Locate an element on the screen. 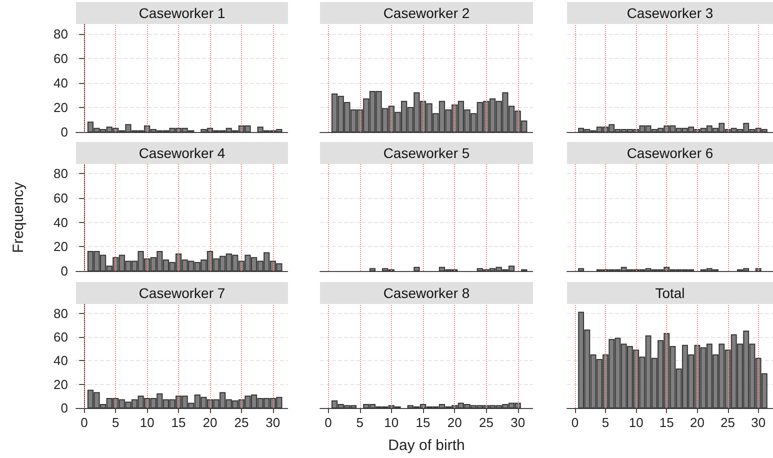 The height and width of the screenshot is (458, 773). chart-title: Caseworker 7 is located at coordinates (182, 293).